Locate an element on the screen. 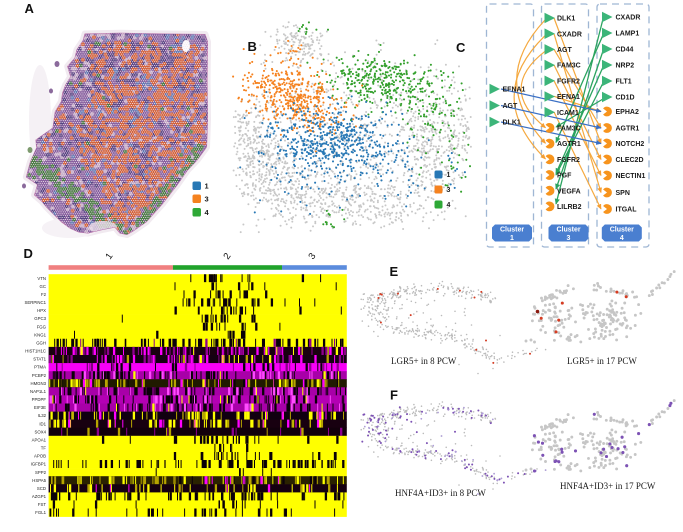 The image size is (683, 532). svg-text: HMGN3 is located at coordinates (38, 383).